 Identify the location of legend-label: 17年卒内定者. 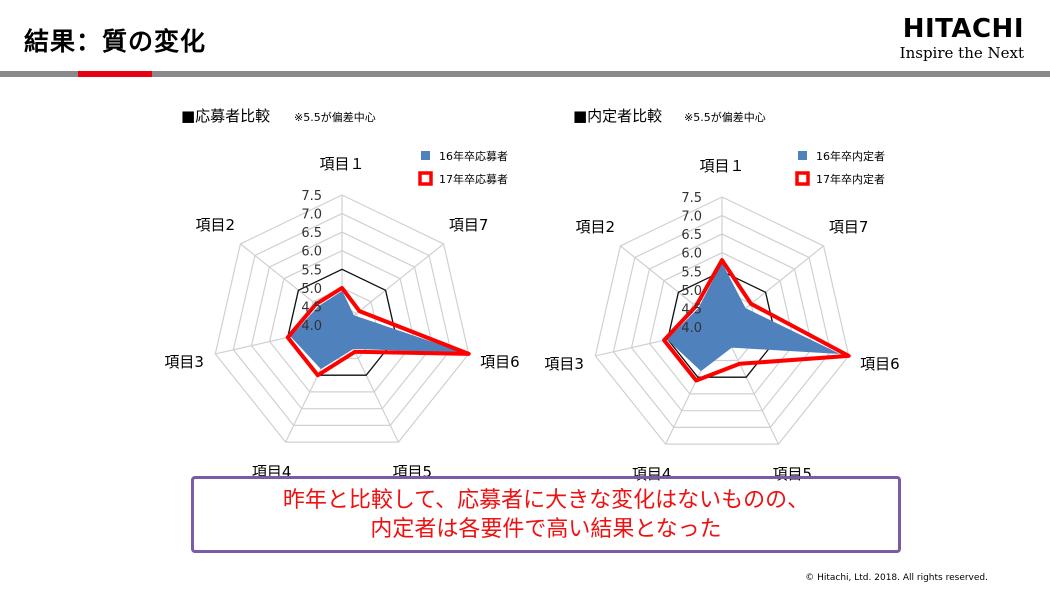
(850, 179).